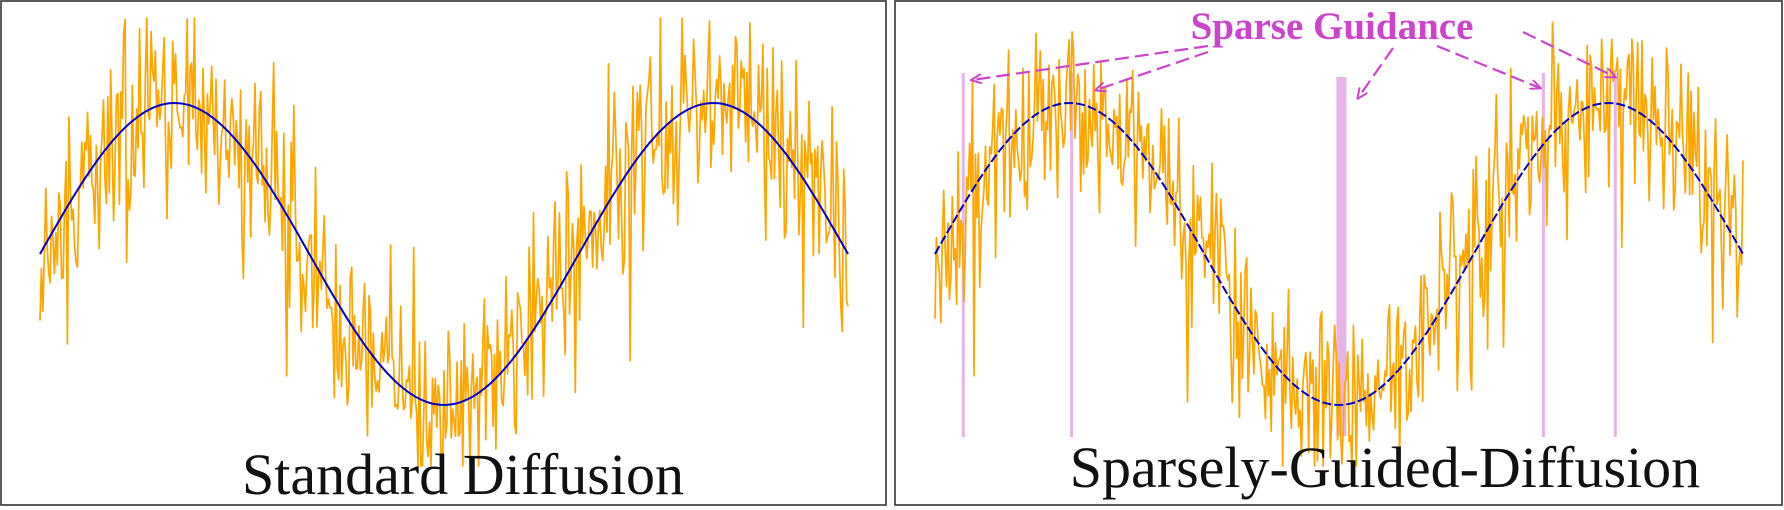  I want to click on panel-caption: Standard Diffusion, so click(463, 474).